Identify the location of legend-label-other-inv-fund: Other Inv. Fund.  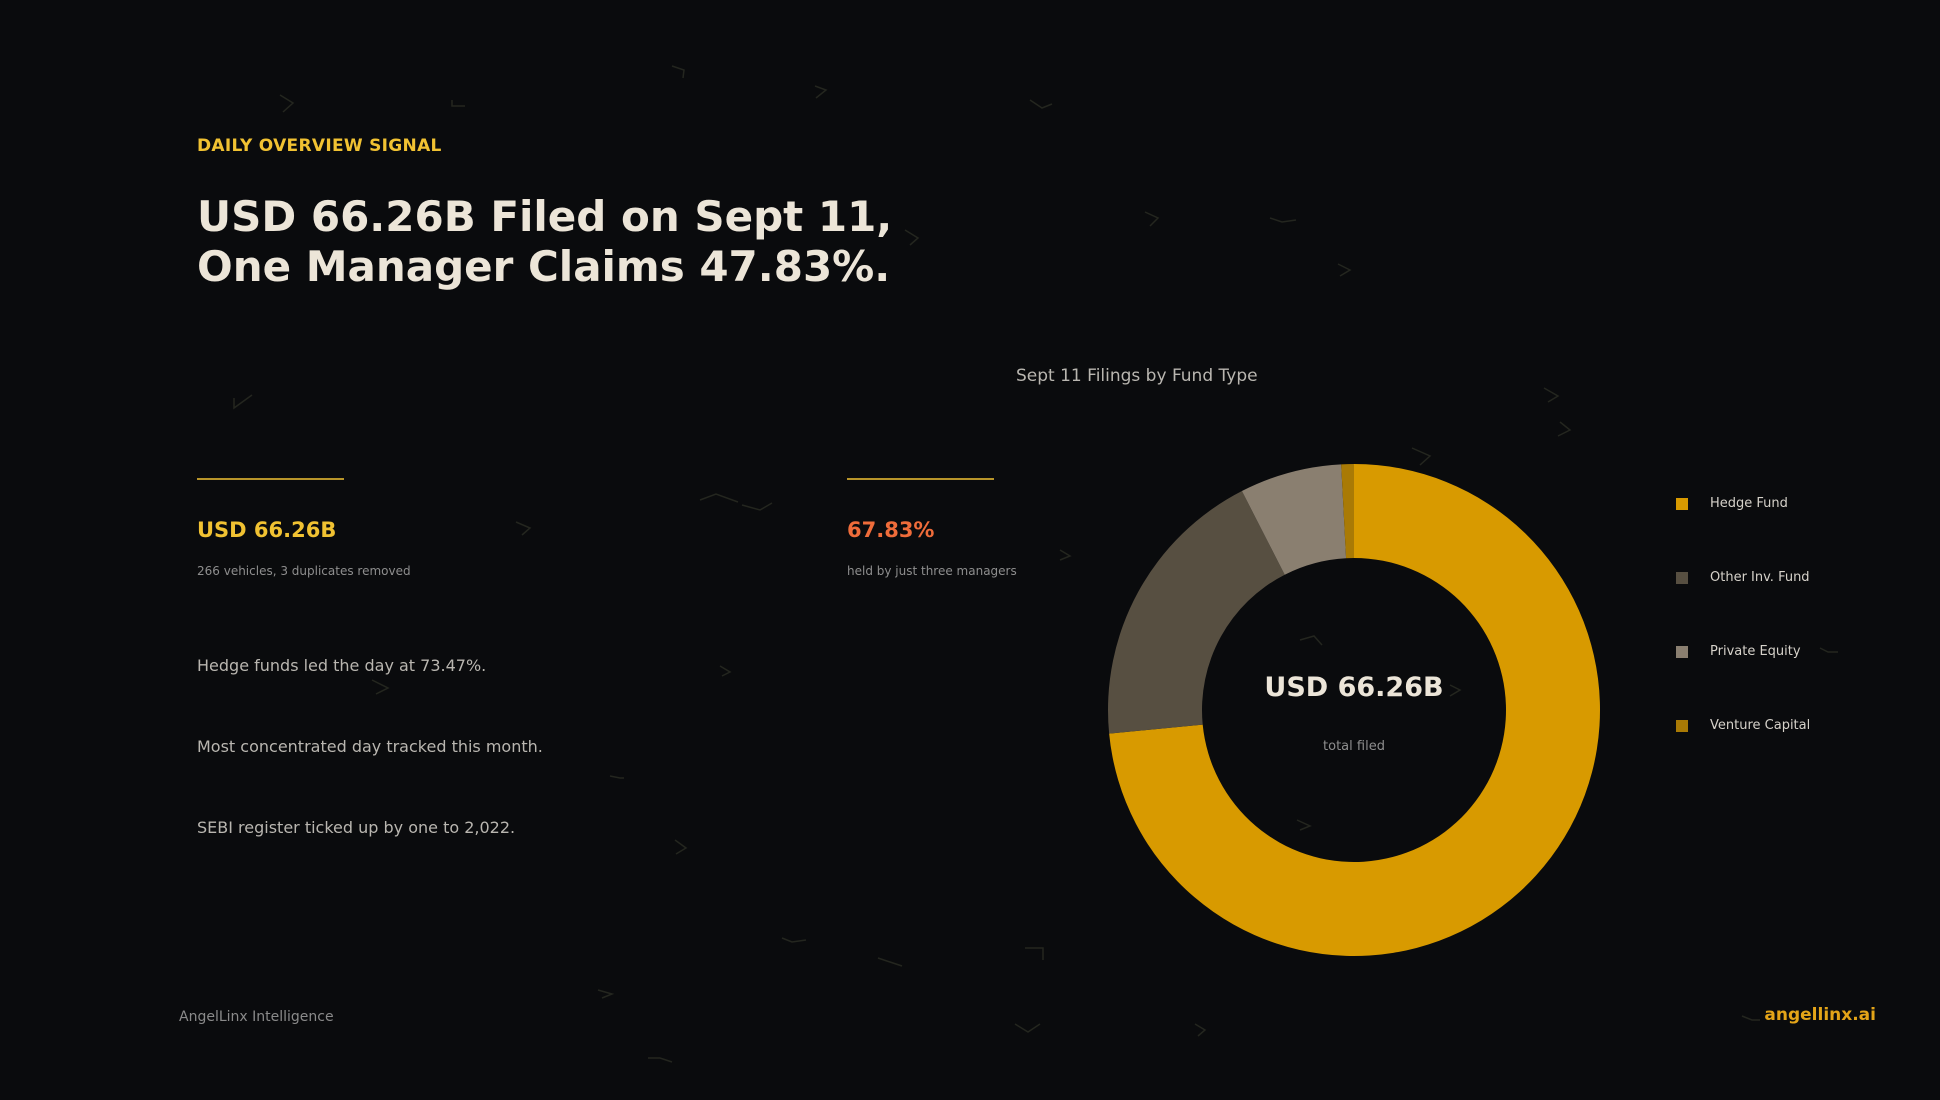
(1760, 577).